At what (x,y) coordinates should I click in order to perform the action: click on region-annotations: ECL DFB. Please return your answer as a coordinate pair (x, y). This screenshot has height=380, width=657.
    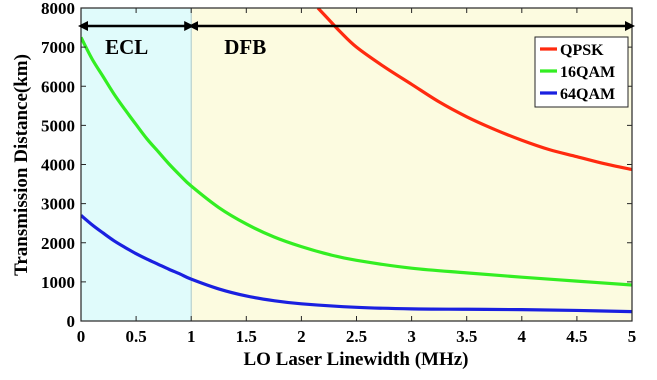
    Looking at the image, I should click on (356, 40).